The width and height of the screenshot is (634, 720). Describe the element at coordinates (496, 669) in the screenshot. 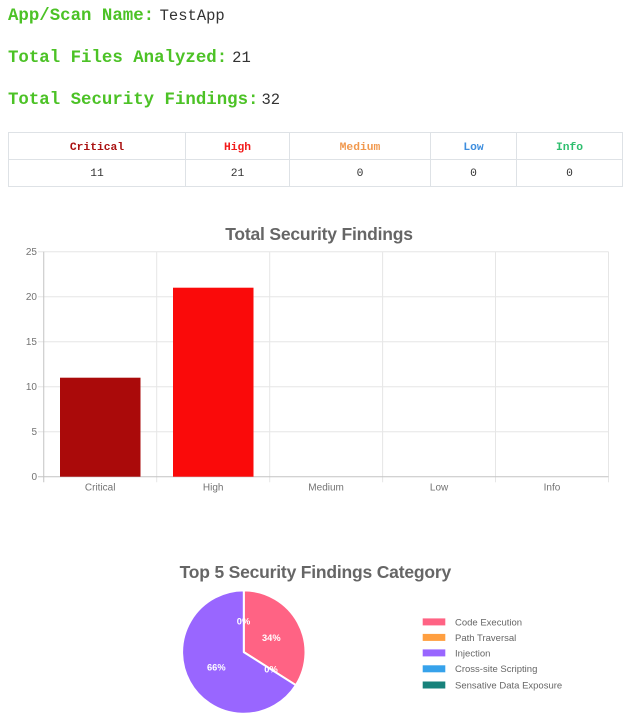

I see `svg-text: Cross-site Scripting` at that location.